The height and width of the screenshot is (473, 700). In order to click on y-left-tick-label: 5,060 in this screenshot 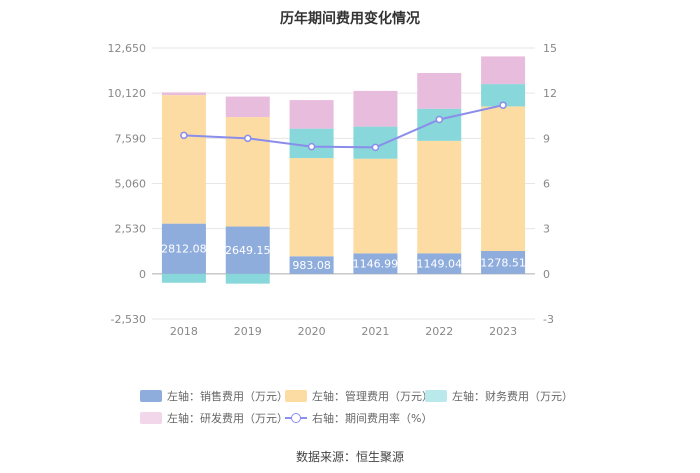, I will do `click(131, 184)`.